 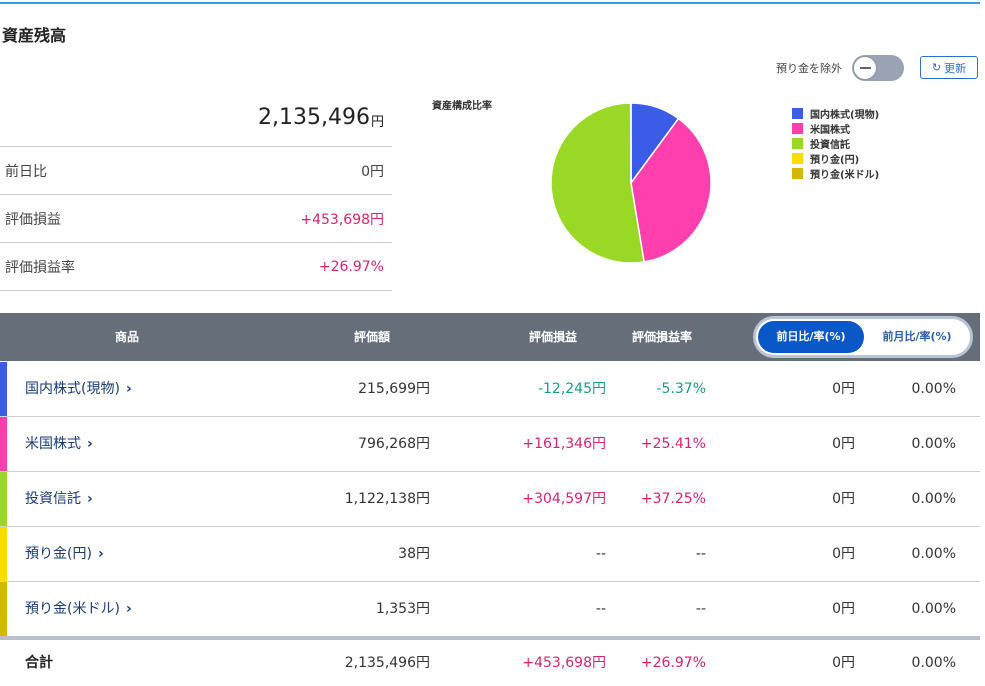 What do you see at coordinates (462, 104) in the screenshot?
I see `chart-title: 資産構成比率` at bounding box center [462, 104].